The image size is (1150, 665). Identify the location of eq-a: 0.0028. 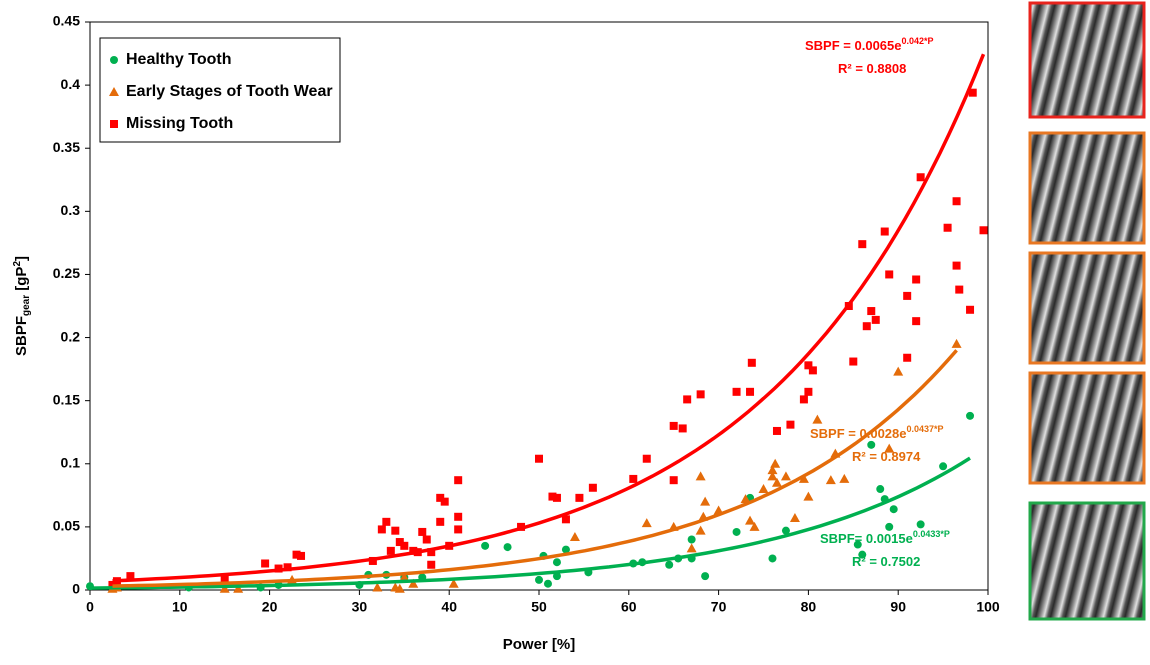
(880, 433).